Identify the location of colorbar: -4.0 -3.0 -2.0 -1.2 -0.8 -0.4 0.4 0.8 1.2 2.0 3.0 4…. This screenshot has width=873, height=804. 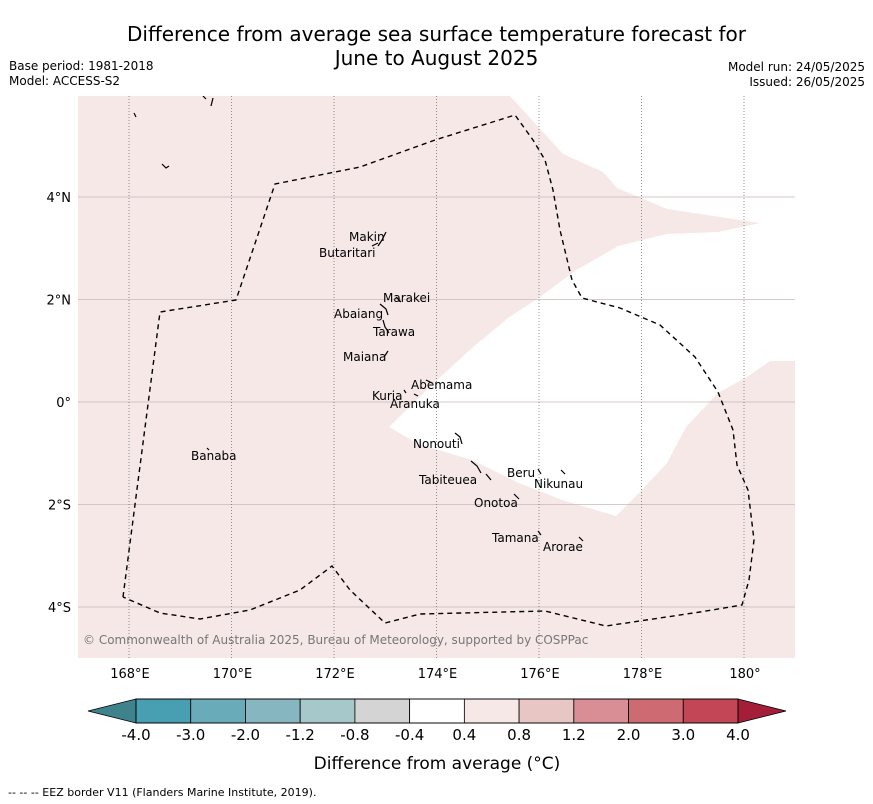
(437, 736).